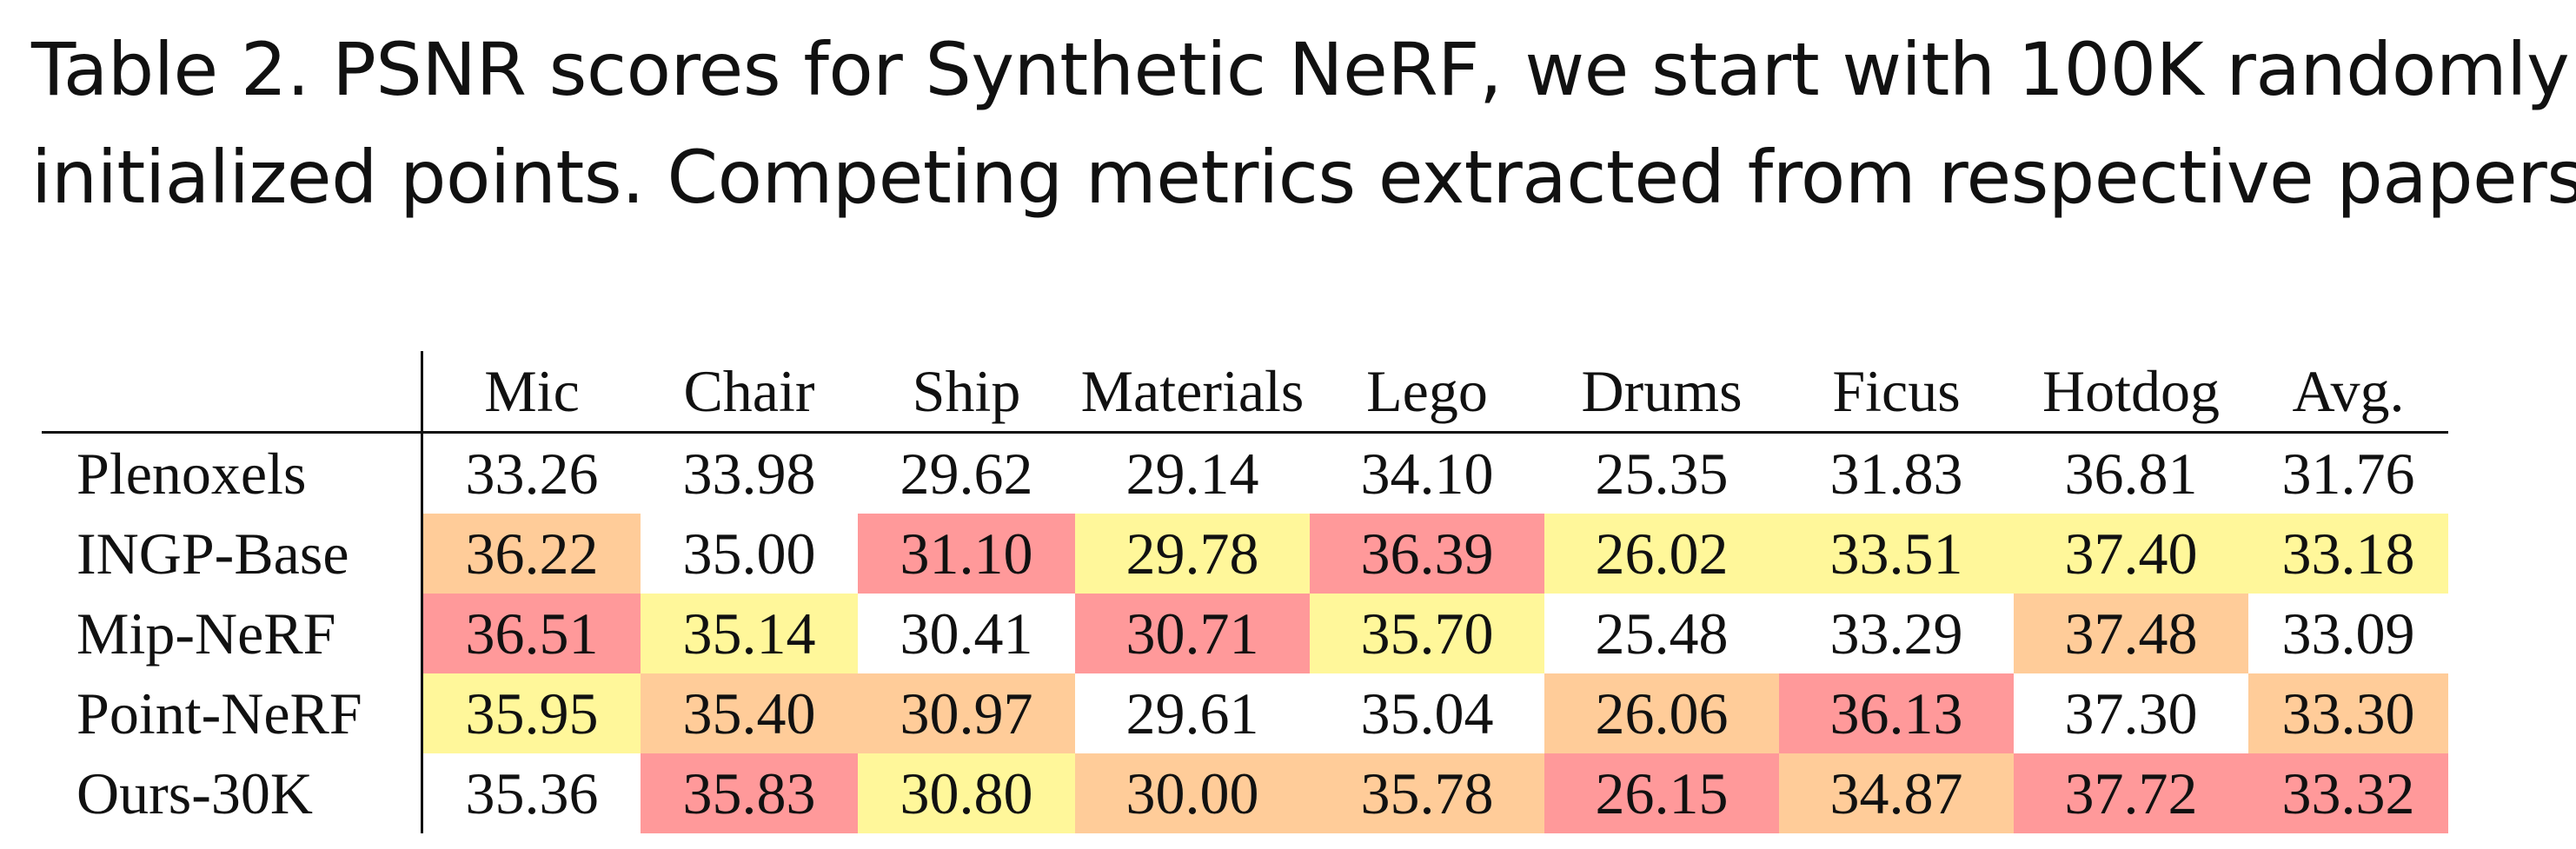 The image size is (2576, 849). I want to click on column-header: Drums, so click(1662, 390).